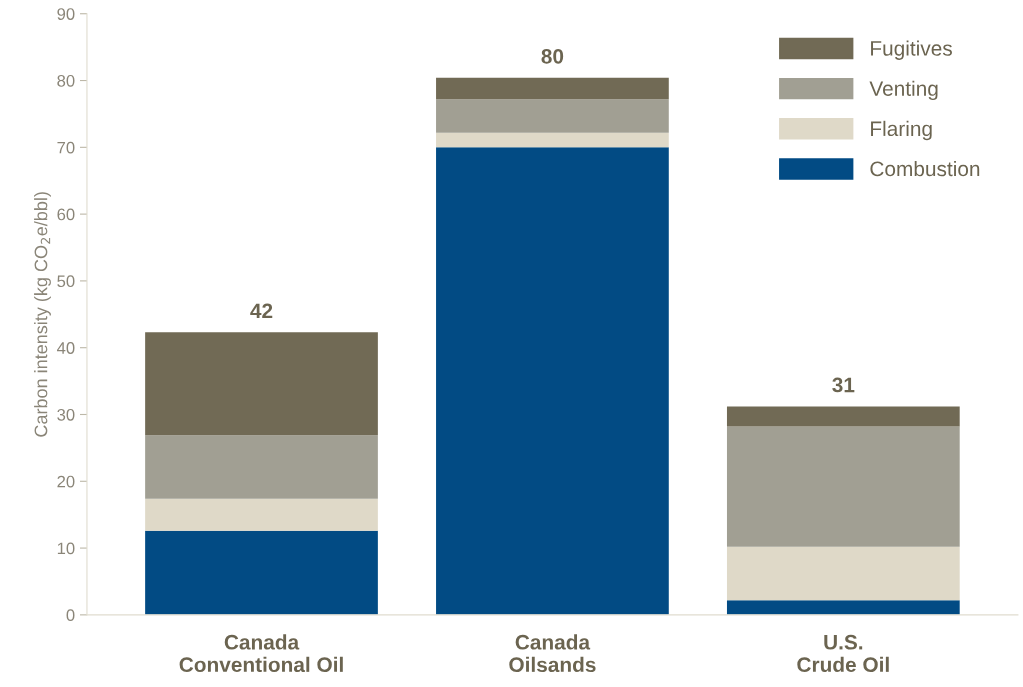 This screenshot has height=687, width=1023. I want to click on y-tick-label: 70, so click(66, 147).